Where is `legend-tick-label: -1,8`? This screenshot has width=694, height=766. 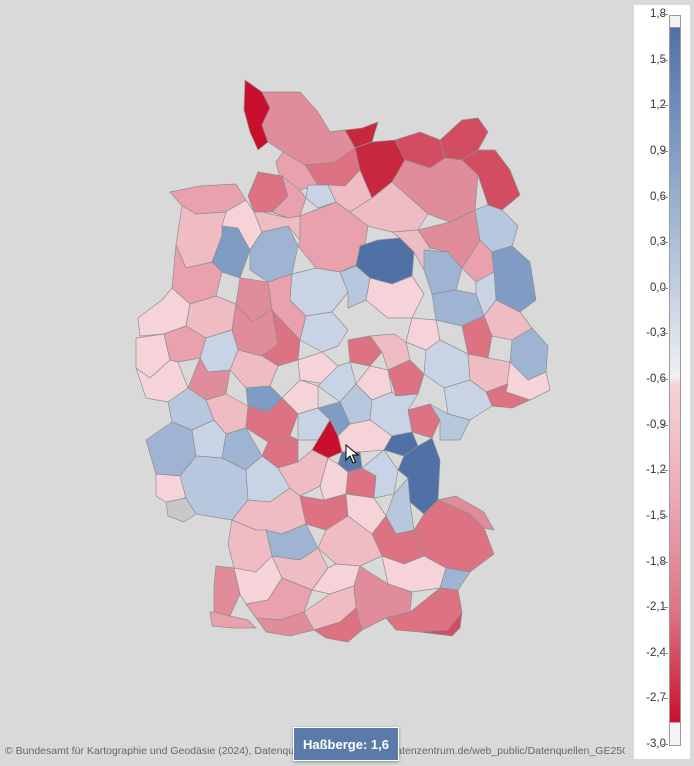 legend-tick-label: -1,8 is located at coordinates (656, 561).